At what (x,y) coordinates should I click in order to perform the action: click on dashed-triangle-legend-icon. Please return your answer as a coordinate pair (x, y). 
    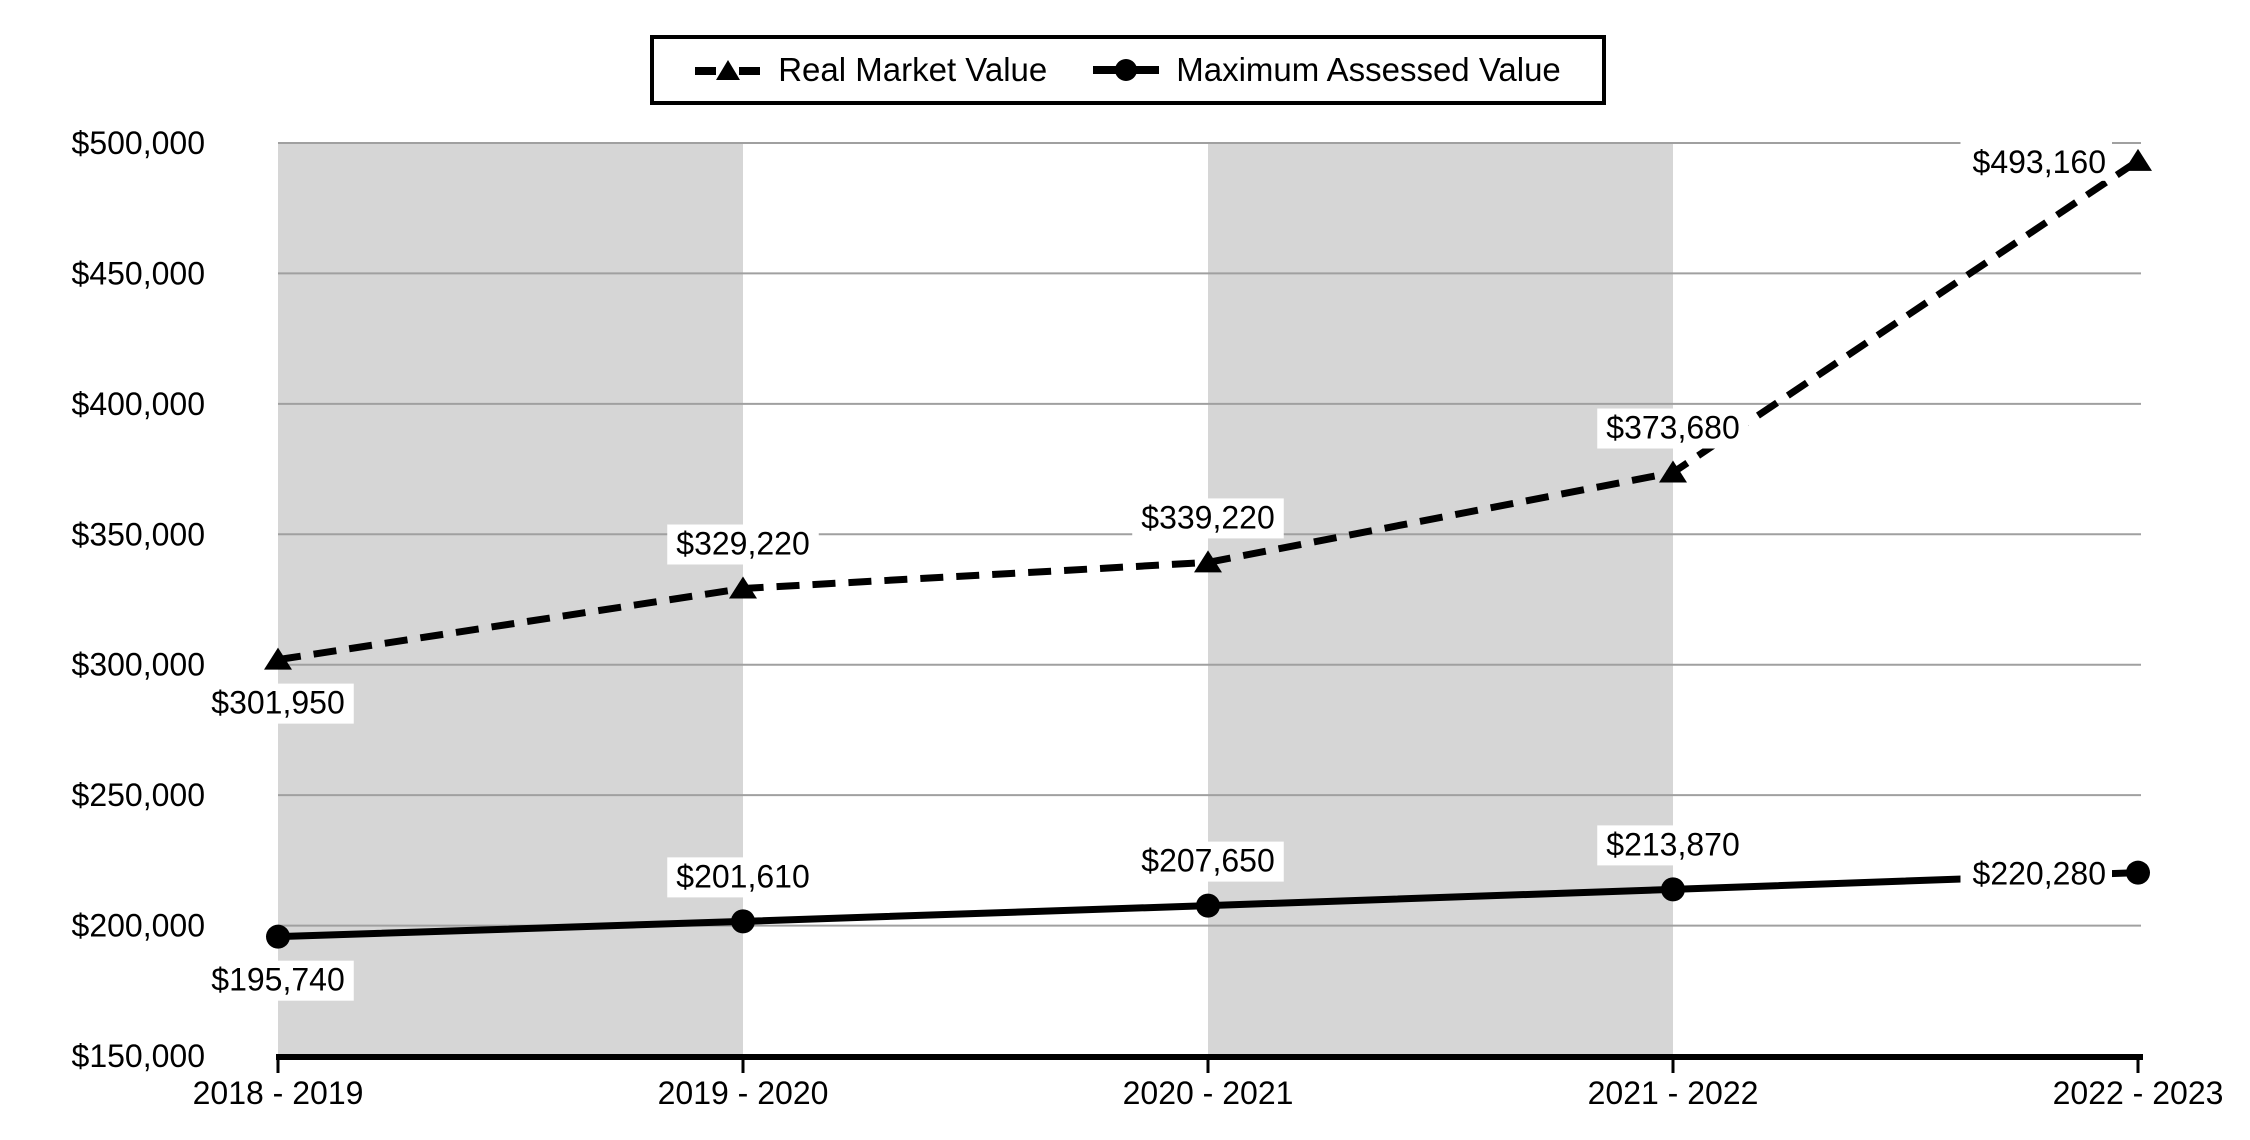
    Looking at the image, I should click on (728, 70).